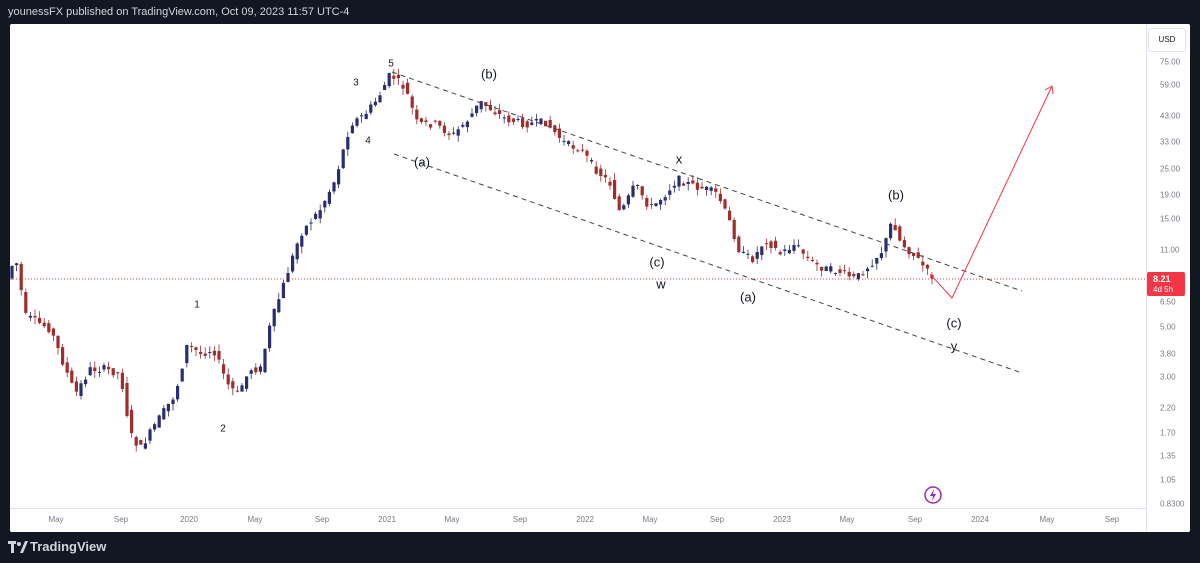 The width and height of the screenshot is (1200, 563). Describe the element at coordinates (748, 297) in the screenshot. I see `wave-label-a2: (a)` at that location.